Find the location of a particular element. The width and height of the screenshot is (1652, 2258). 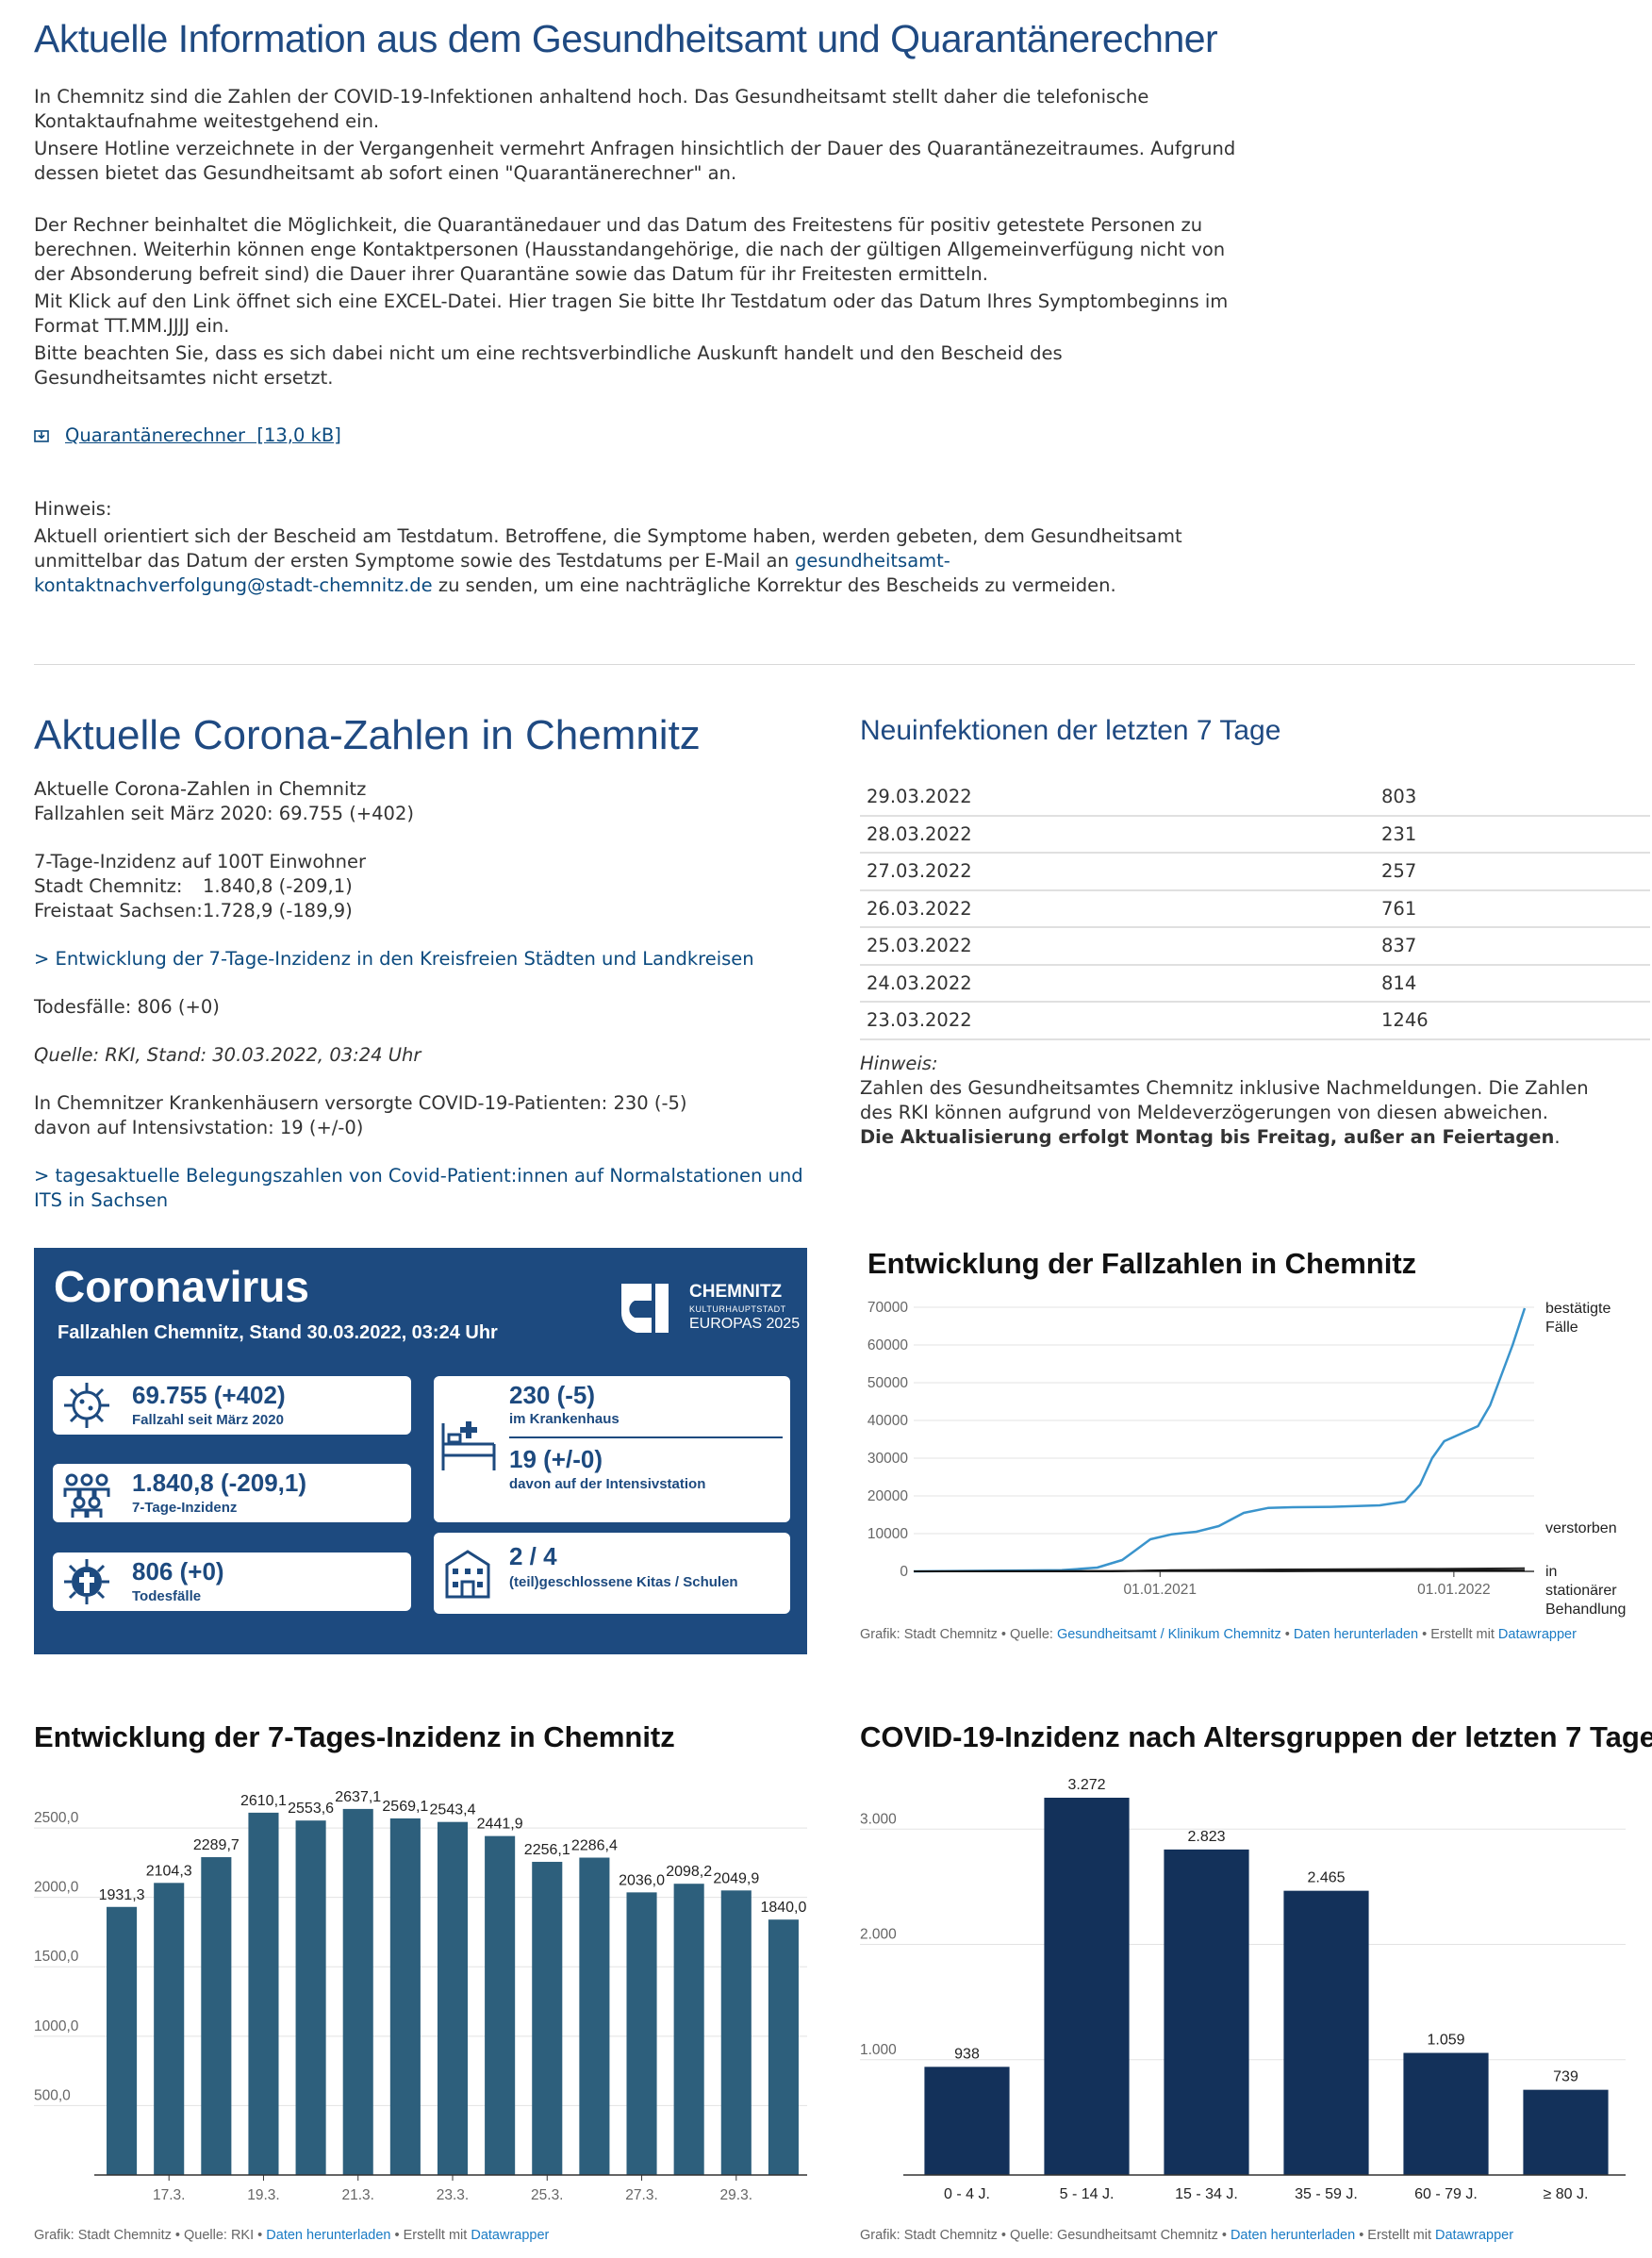

y-tick-label: 10000 is located at coordinates (887, 1534).